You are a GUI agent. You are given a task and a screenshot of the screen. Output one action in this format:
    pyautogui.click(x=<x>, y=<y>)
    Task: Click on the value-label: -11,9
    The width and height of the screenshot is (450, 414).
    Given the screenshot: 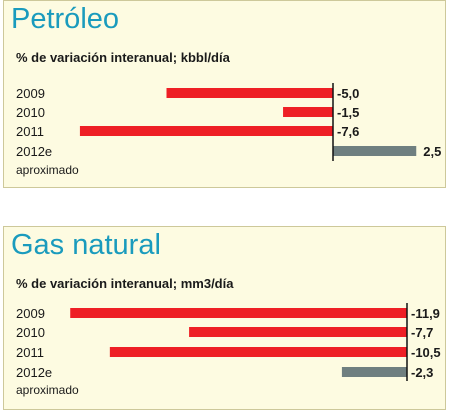 What is the action you would take?
    pyautogui.click(x=425, y=313)
    